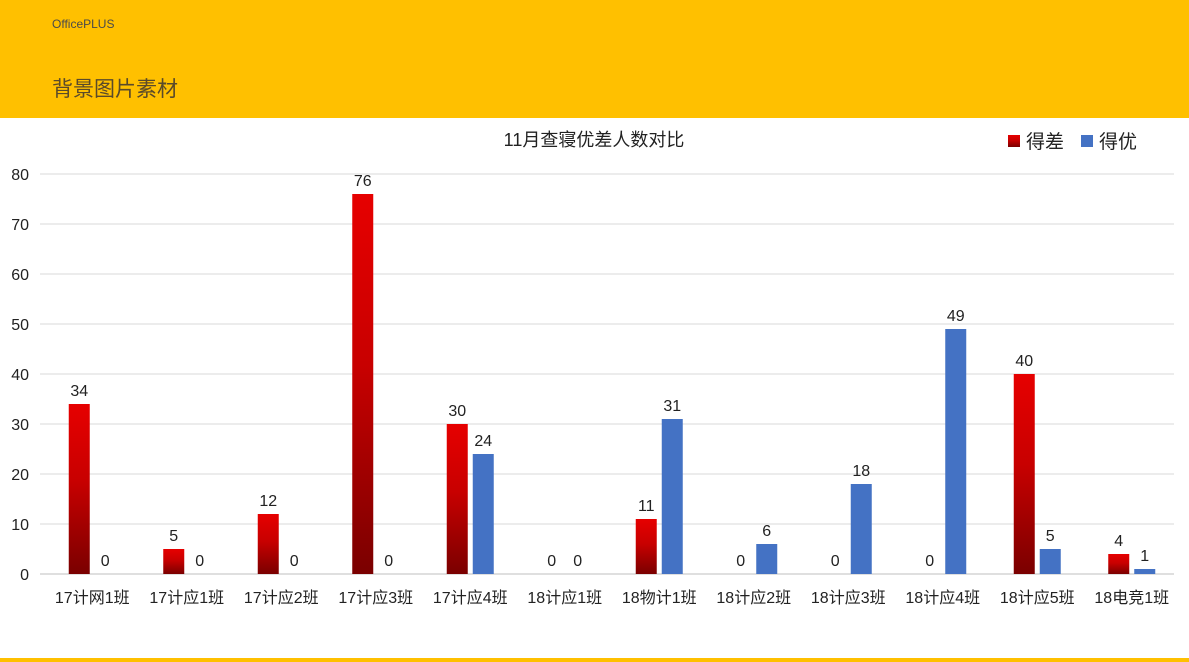 The image size is (1189, 662). Describe the element at coordinates (20, 175) in the screenshot. I see `y-tick-label: 80` at that location.